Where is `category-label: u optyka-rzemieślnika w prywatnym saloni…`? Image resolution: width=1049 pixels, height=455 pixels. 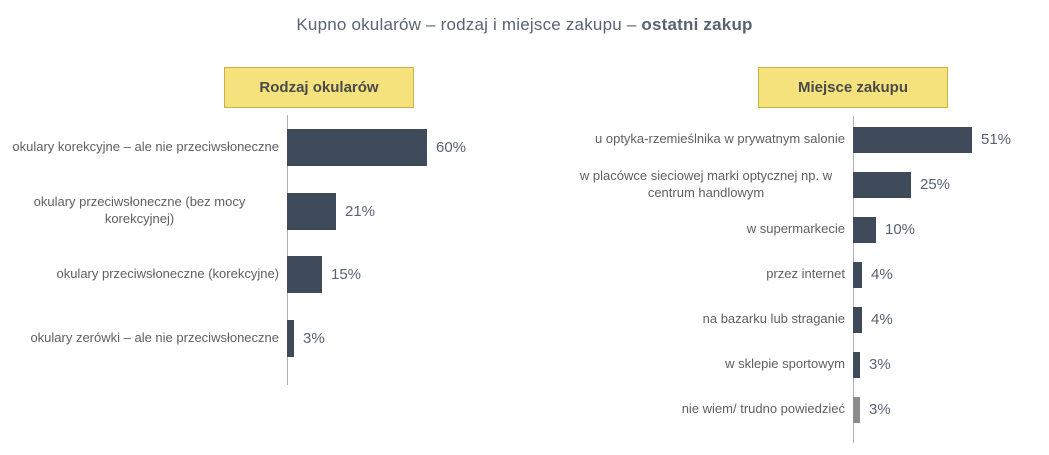 category-label: u optyka-rzemieślnika w prywatnym saloni… is located at coordinates (710, 139).